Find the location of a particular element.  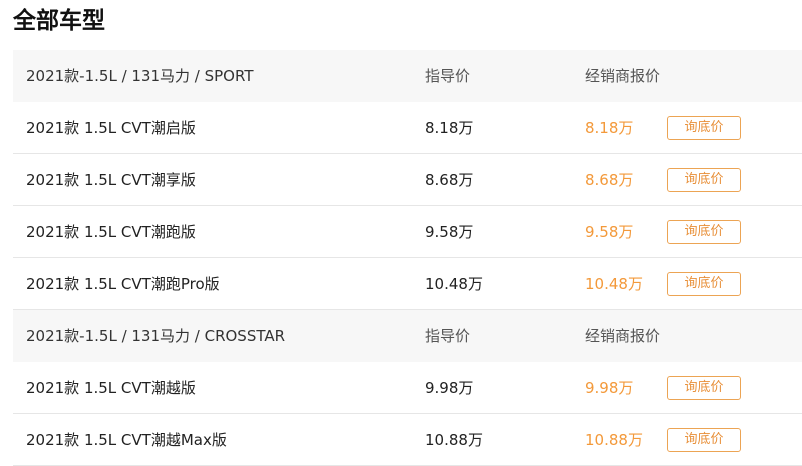

model-name: 2021款 1.5L CVT潮启版 is located at coordinates (111, 128).